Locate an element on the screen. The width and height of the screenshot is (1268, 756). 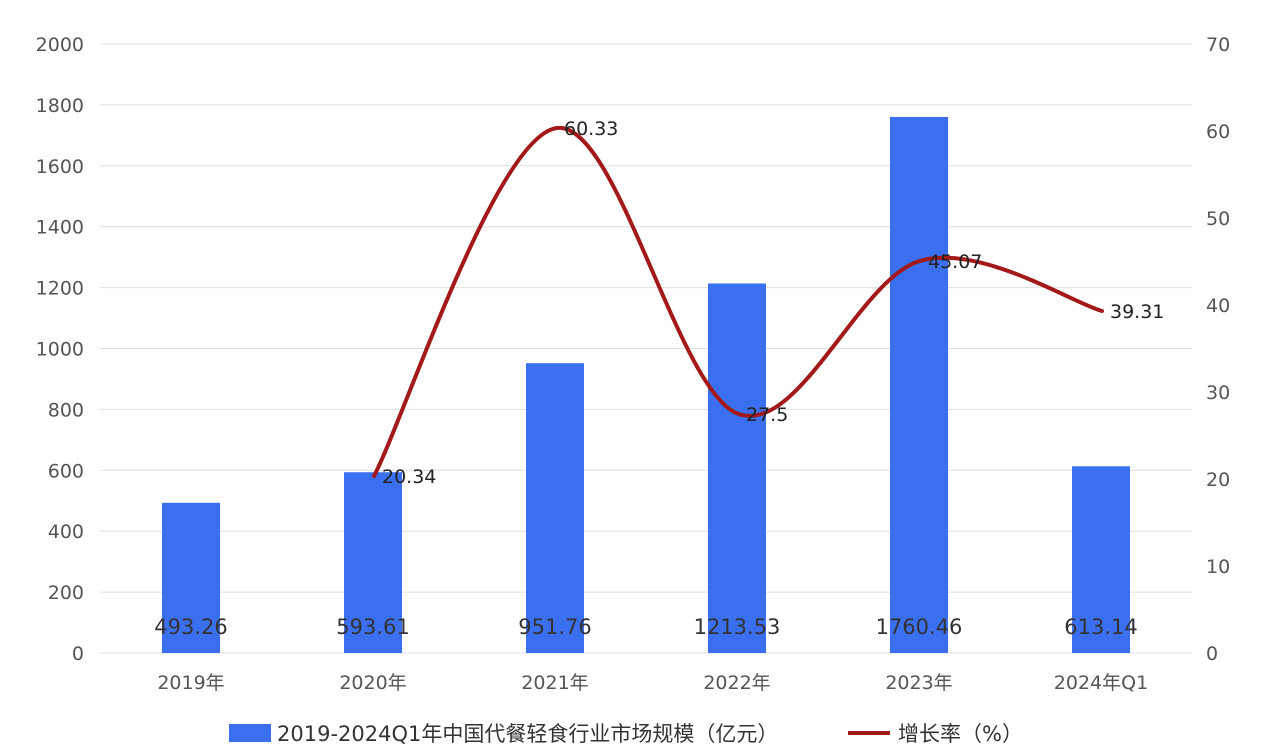
y-right-tick-label: 30 is located at coordinates (1218, 393).